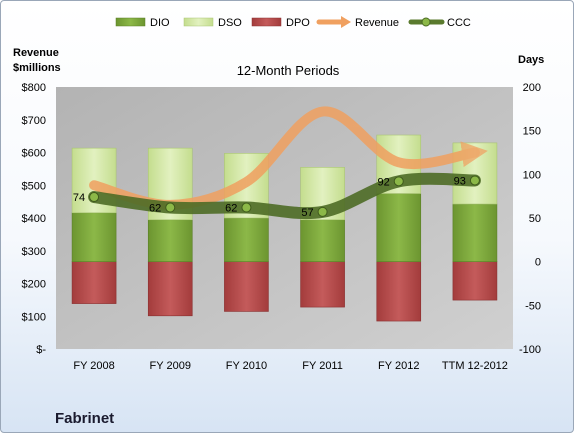 The height and width of the screenshot is (433, 574). I want to click on legend-entry-ccc: CCC, so click(439, 23).